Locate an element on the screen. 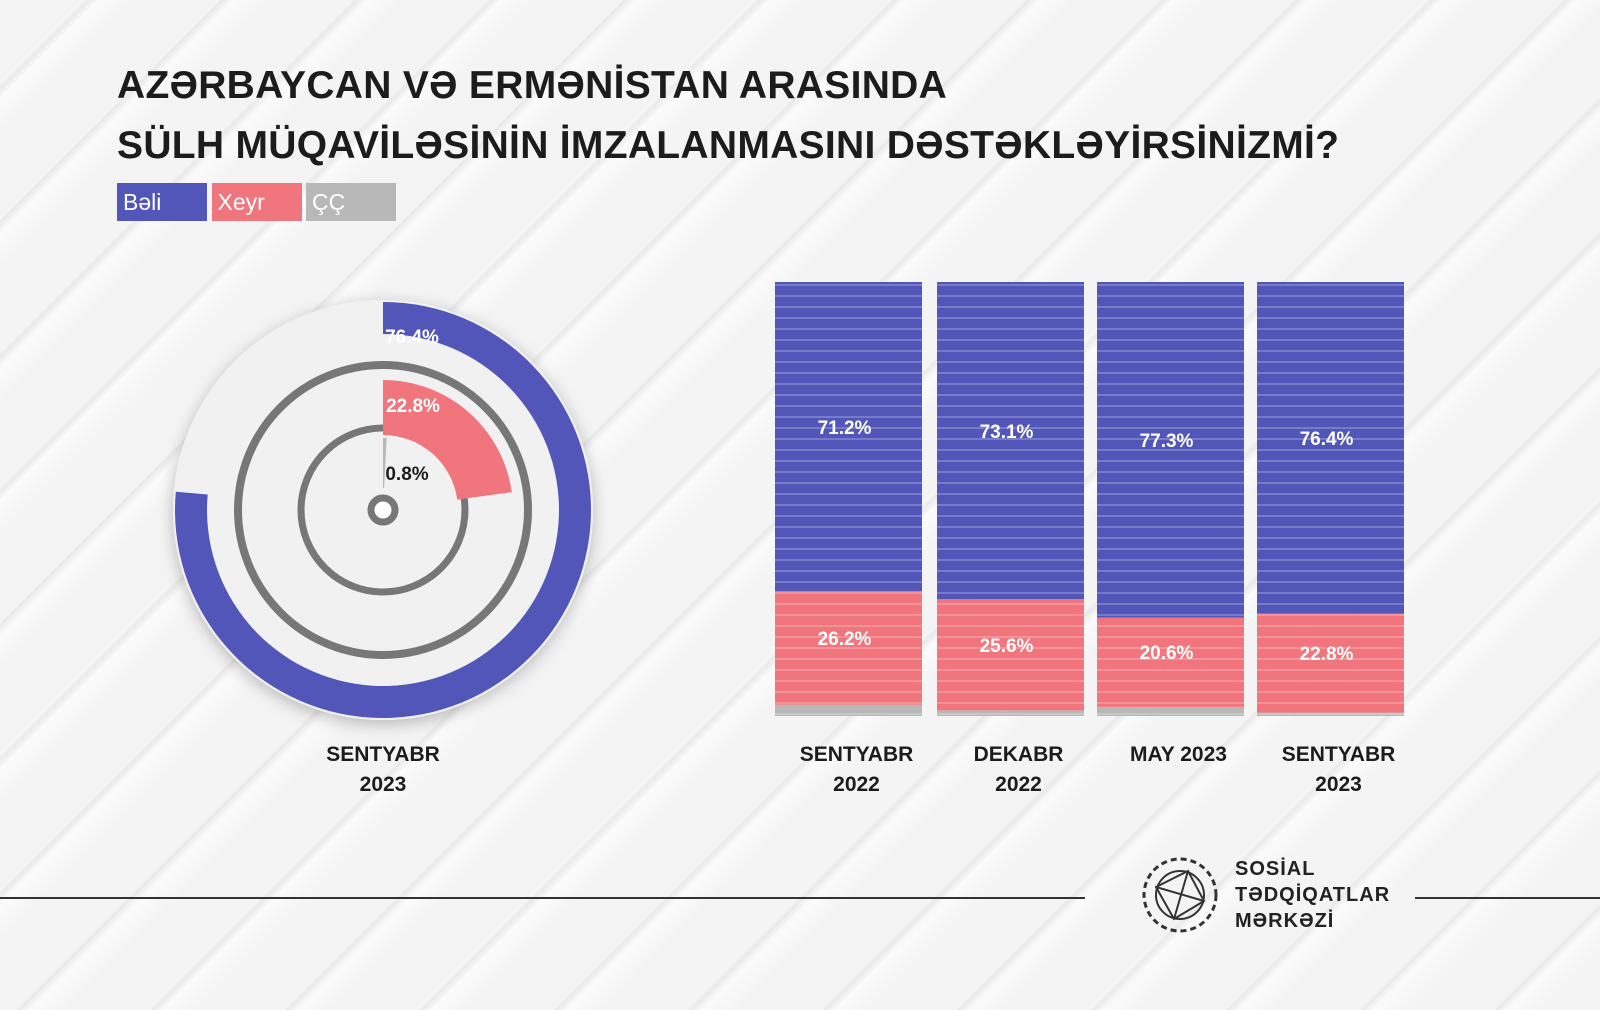  ring-center is located at coordinates (383, 510).